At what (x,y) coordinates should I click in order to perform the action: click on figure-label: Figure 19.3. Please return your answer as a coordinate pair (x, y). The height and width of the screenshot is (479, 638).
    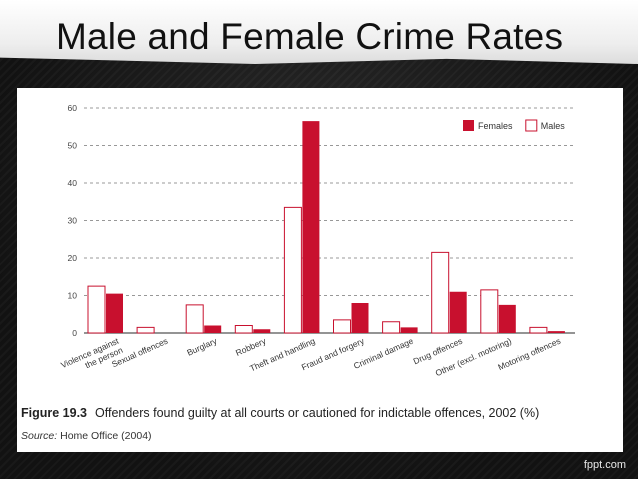
    Looking at the image, I should click on (54, 413).